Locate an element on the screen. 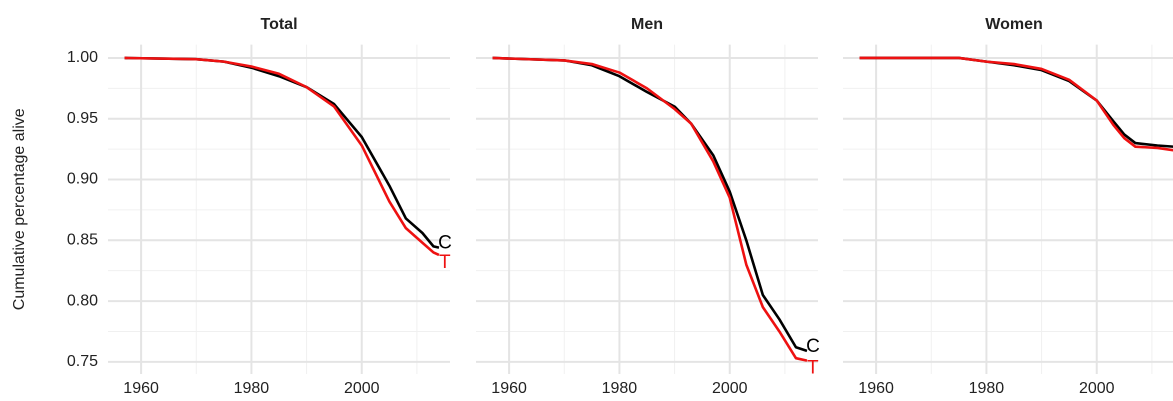  y-axis-label: Cumulative percentage alive is located at coordinates (19, 209).